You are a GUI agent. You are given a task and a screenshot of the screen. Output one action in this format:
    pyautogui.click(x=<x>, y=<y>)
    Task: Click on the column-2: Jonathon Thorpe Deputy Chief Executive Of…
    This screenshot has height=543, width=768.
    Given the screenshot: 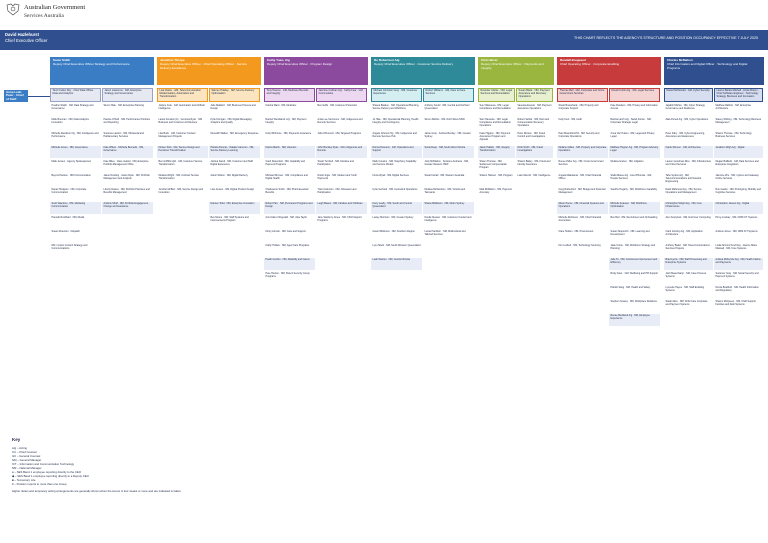 What is the action you would take?
    pyautogui.click(x=209, y=143)
    